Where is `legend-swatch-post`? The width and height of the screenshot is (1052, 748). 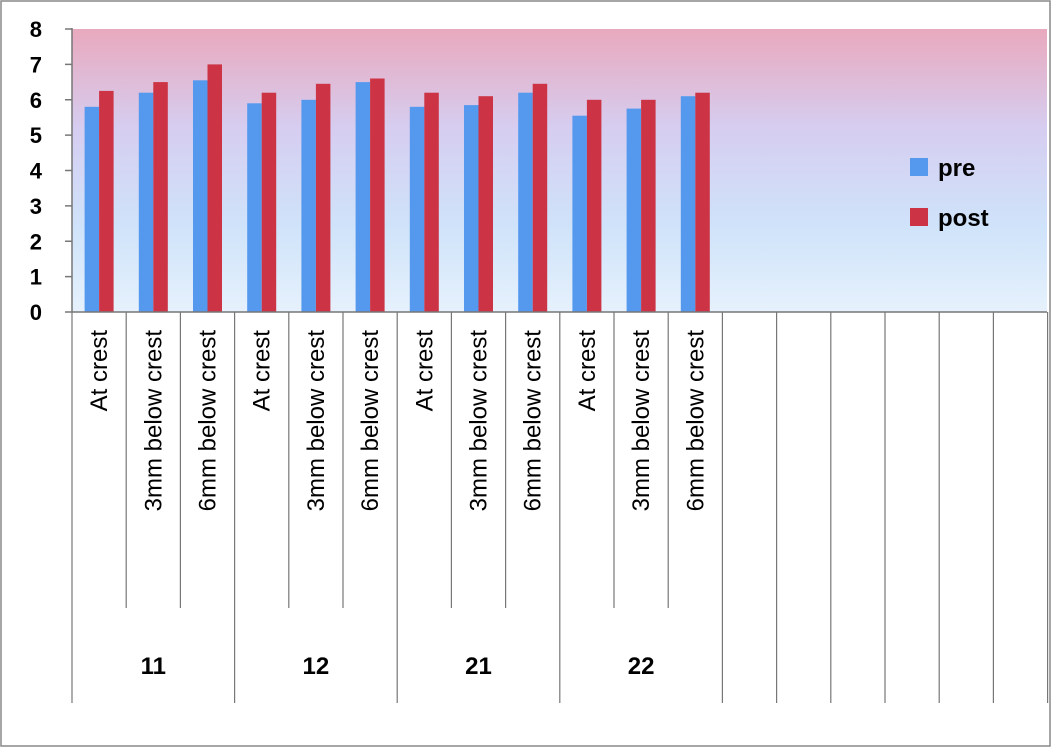
legend-swatch-post is located at coordinates (919, 217).